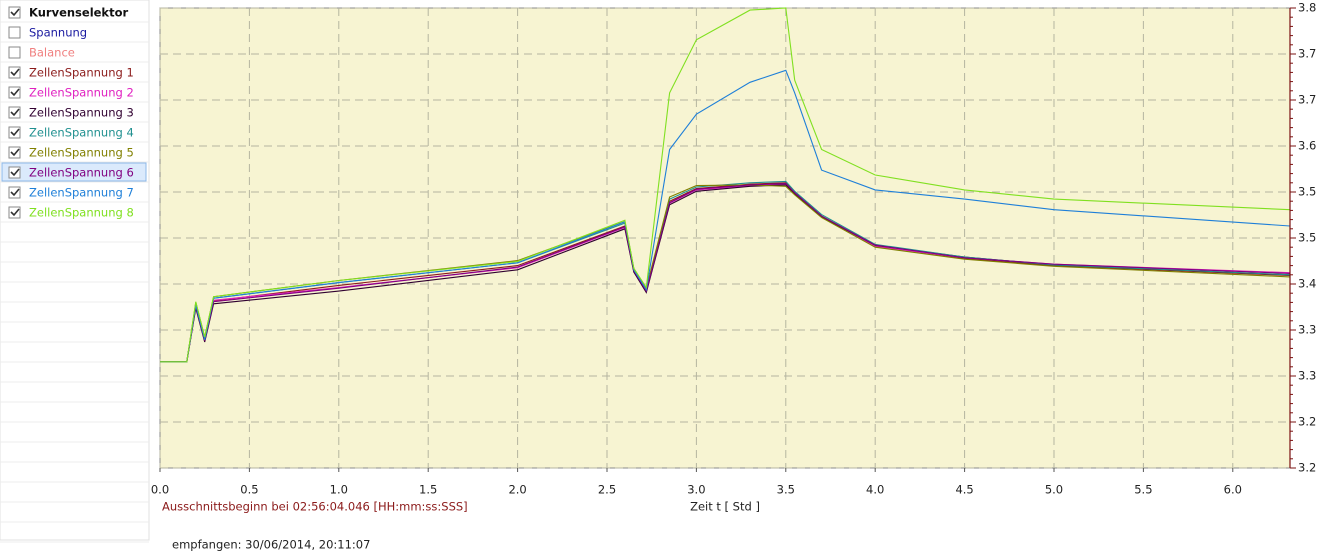 Image resolution: width=1335 pixels, height=556 pixels. I want to click on x-tick-label: 3.5, so click(786, 490).